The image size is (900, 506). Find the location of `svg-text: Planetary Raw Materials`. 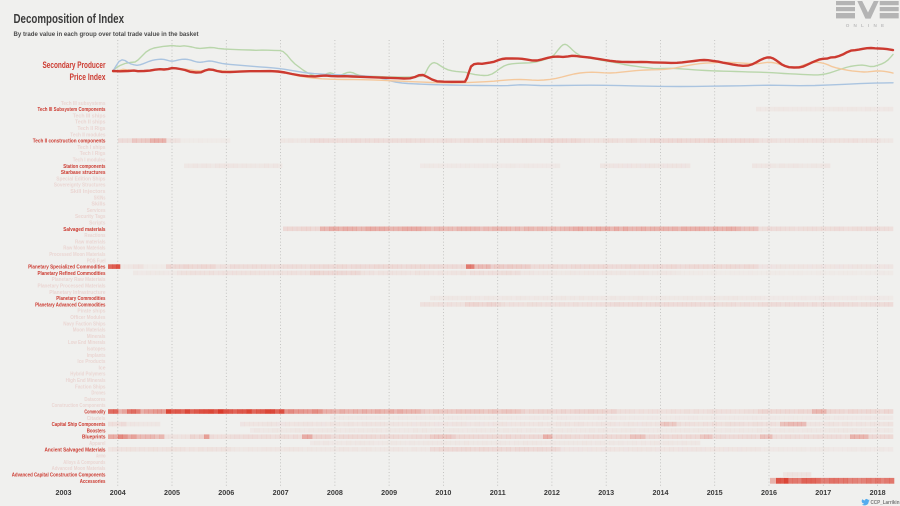

svg-text: Planetary Raw Materials is located at coordinates (79, 280).